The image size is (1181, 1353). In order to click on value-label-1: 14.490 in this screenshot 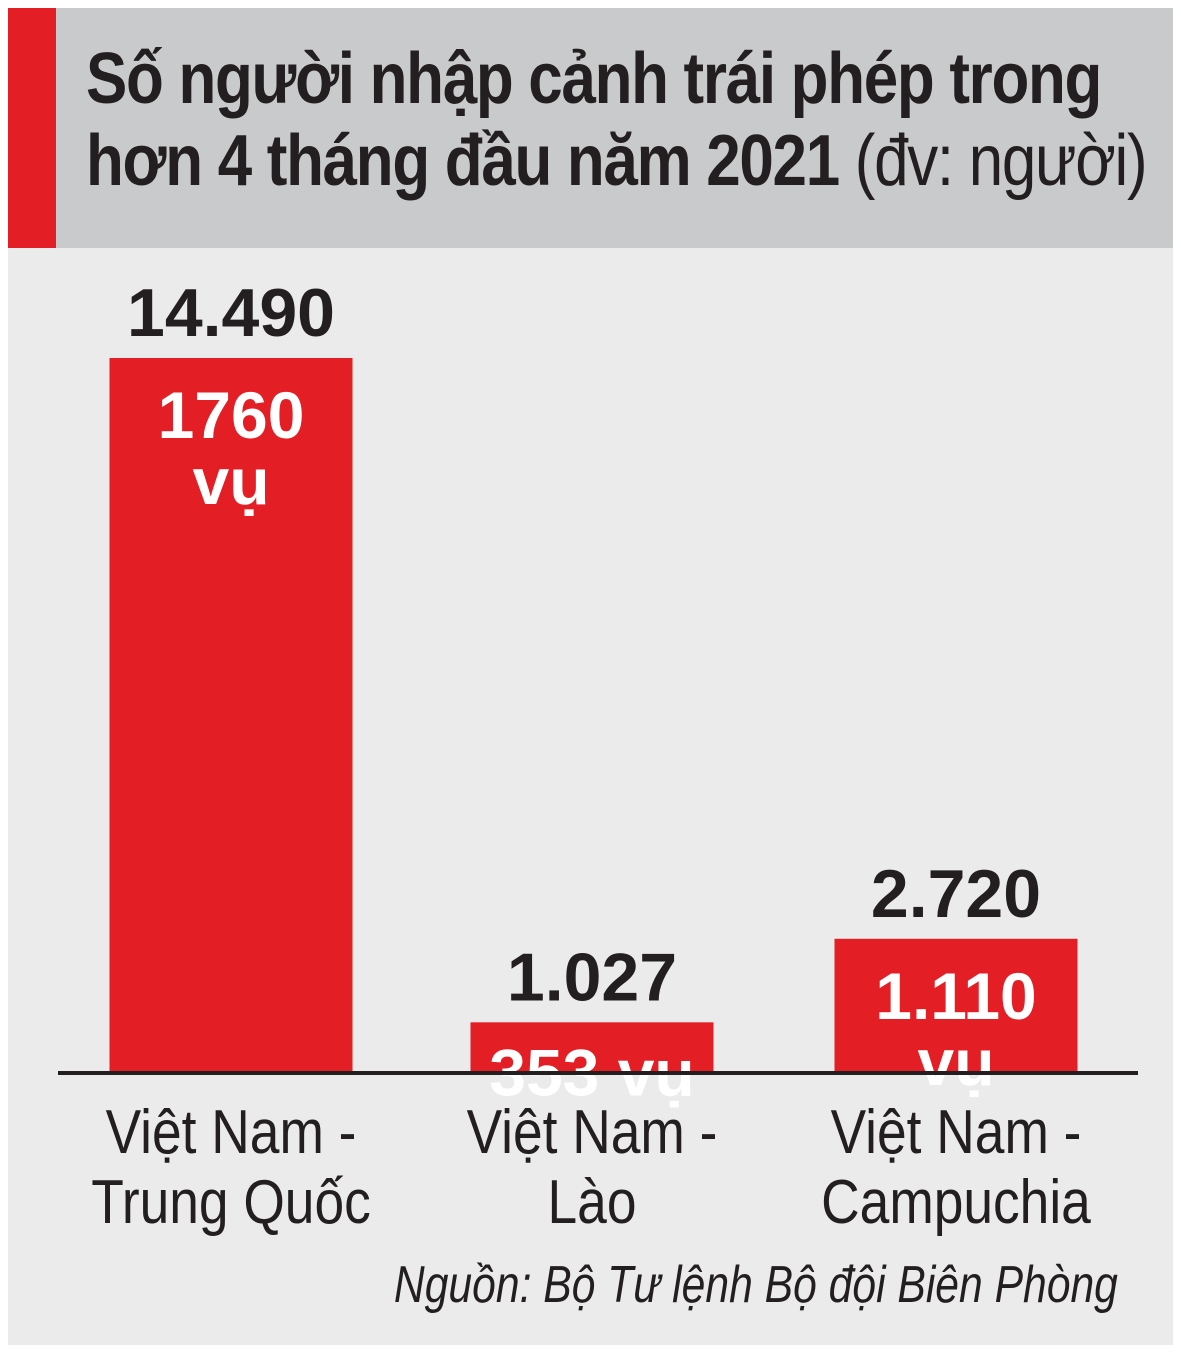, I will do `click(231, 313)`.